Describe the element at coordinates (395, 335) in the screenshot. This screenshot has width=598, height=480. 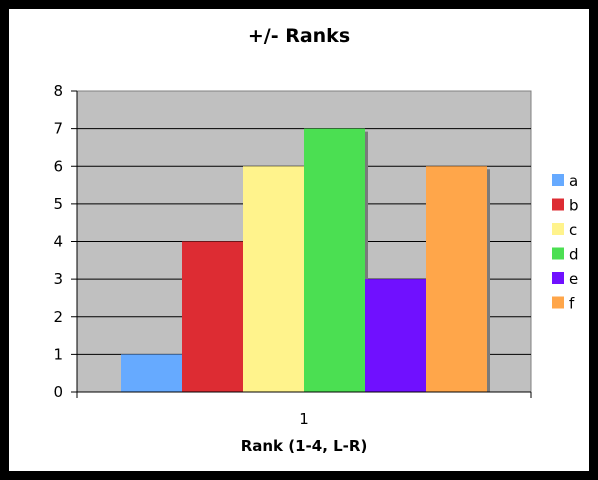
I see `bar-e` at that location.